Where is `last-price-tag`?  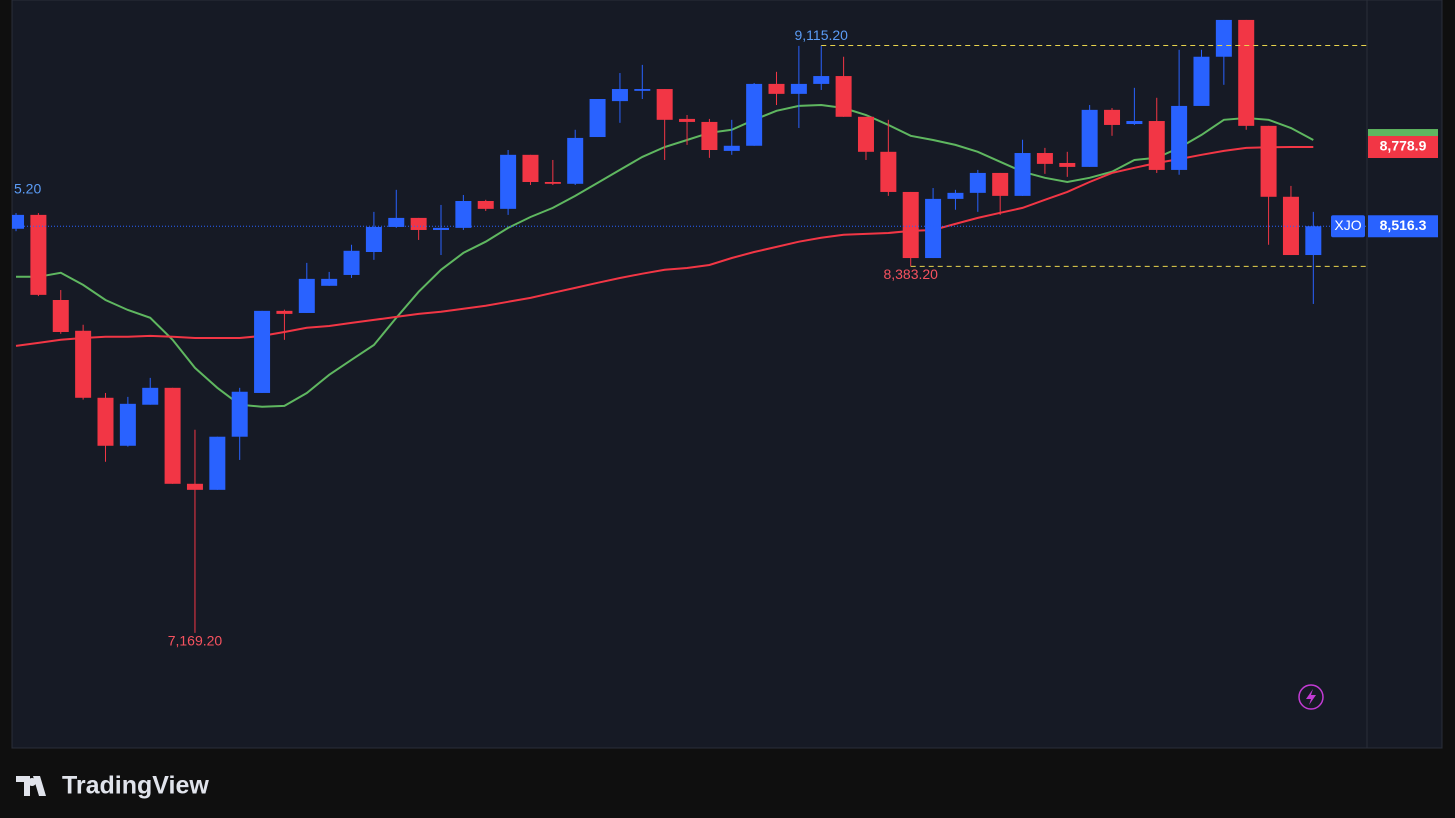 last-price-tag is located at coordinates (1403, 226).